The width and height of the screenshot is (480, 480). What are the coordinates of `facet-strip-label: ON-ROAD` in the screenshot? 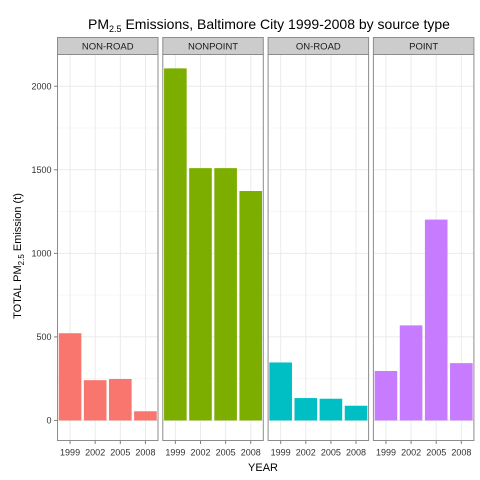 It's located at (318, 47).